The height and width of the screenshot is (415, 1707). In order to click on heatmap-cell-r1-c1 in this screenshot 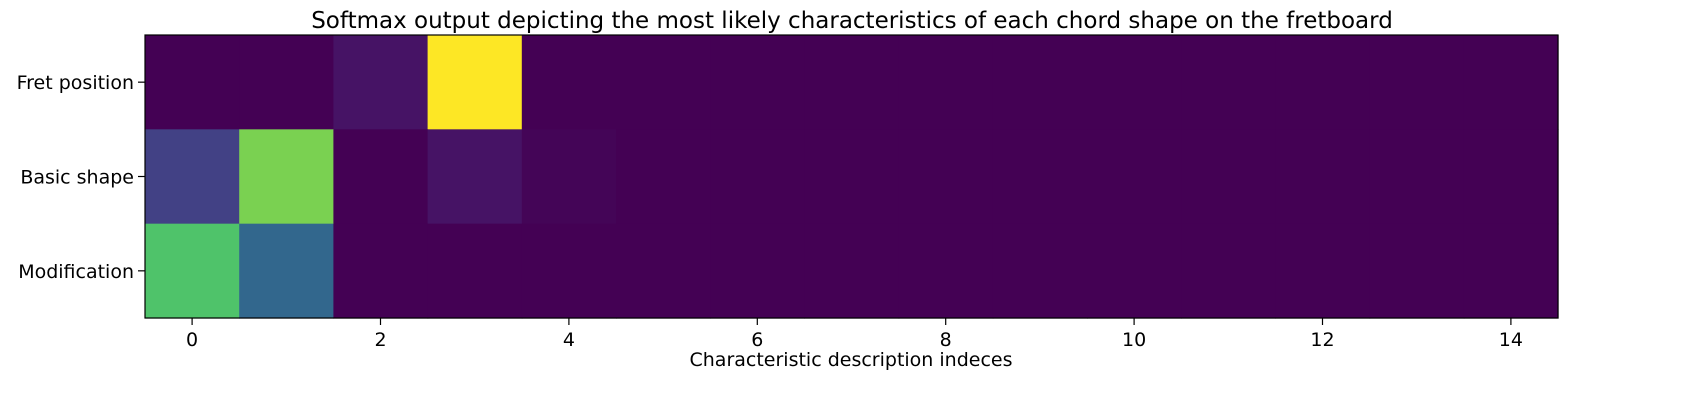, I will do `click(286, 177)`.